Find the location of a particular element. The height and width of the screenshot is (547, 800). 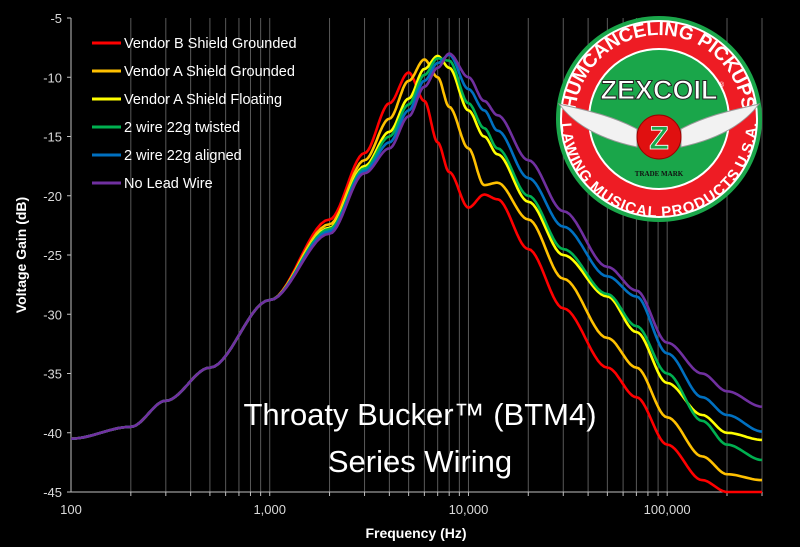

logo-z-badge is located at coordinates (659, 137).